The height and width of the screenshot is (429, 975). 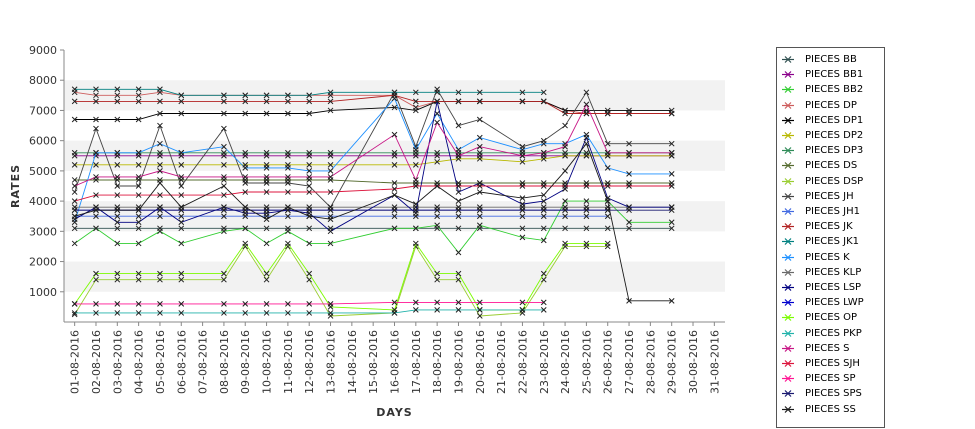 I want to click on legend-label: PIECES SPS, so click(x=833, y=394).